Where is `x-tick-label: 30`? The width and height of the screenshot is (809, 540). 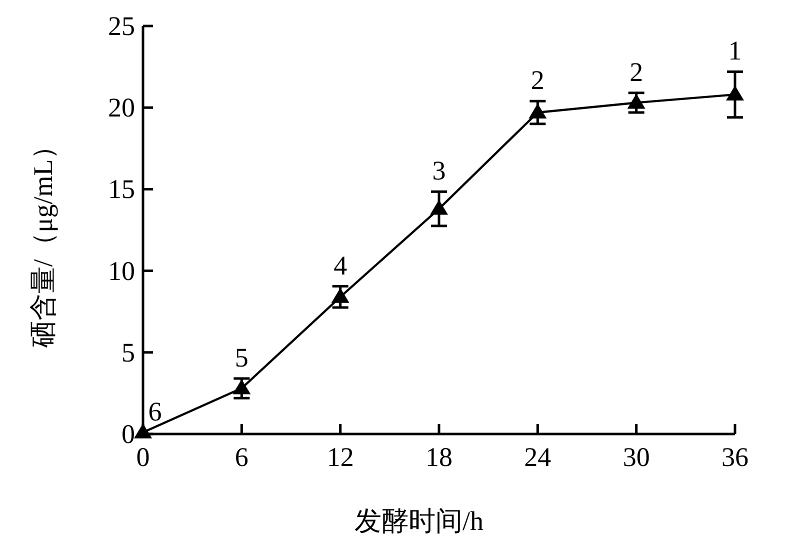
x-tick-label: 30 is located at coordinates (636, 457).